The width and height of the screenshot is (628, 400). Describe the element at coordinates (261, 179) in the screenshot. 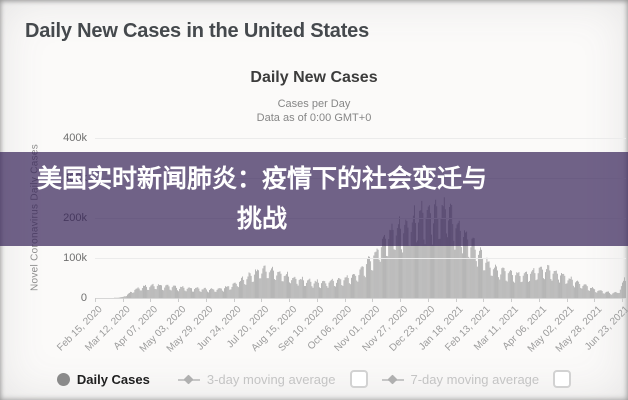

I see `headline-line1: 美国实时新闻肺炎：疫情下的社会变迁与` at that location.